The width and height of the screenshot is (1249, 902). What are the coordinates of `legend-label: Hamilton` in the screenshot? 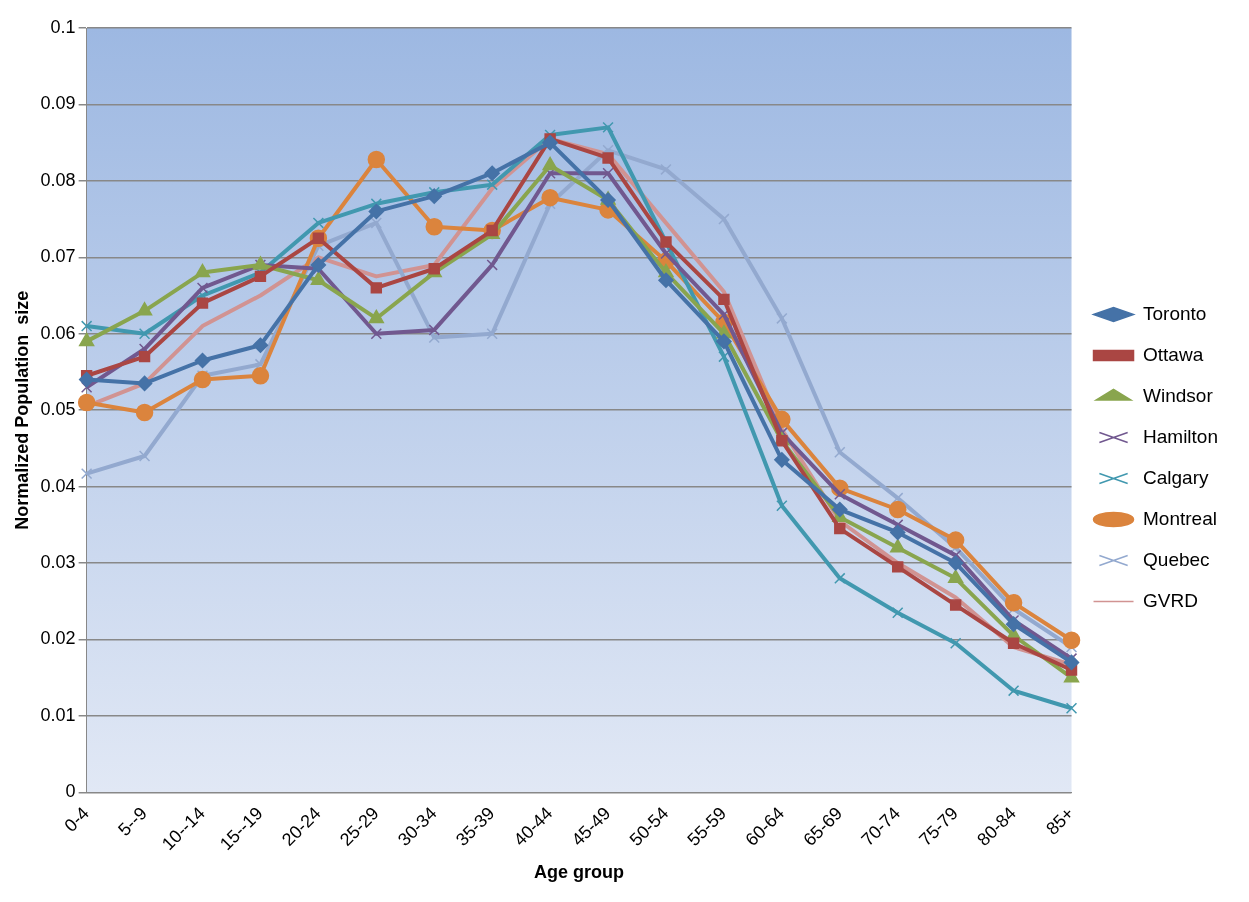 It's located at (1181, 436).